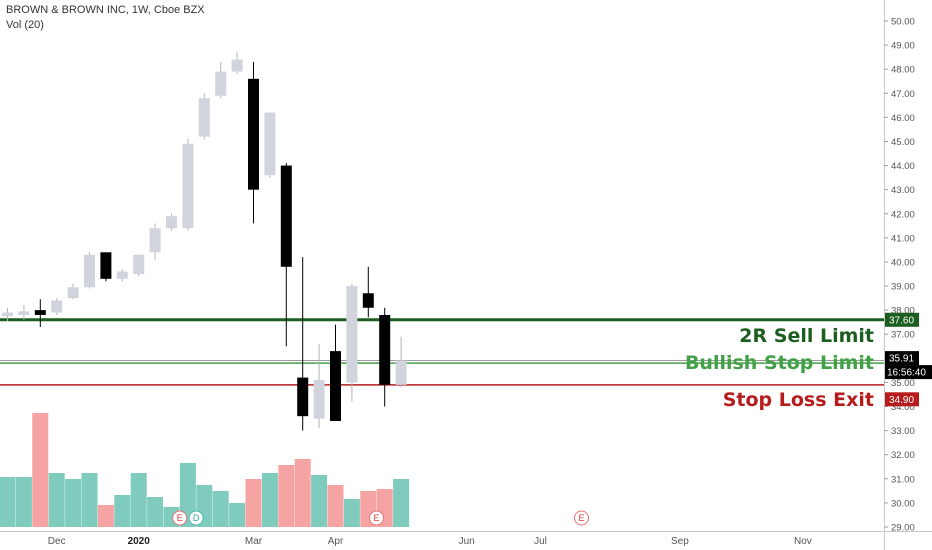  Describe the element at coordinates (540, 541) in the screenshot. I see `time-axis-label: Jul` at that location.